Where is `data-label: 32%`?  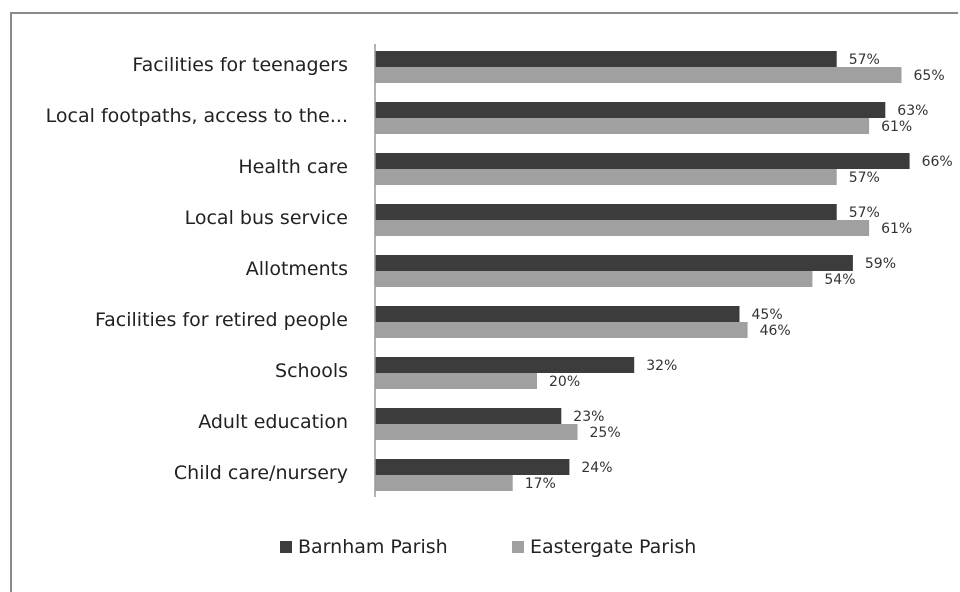 data-label: 32% is located at coordinates (661, 366).